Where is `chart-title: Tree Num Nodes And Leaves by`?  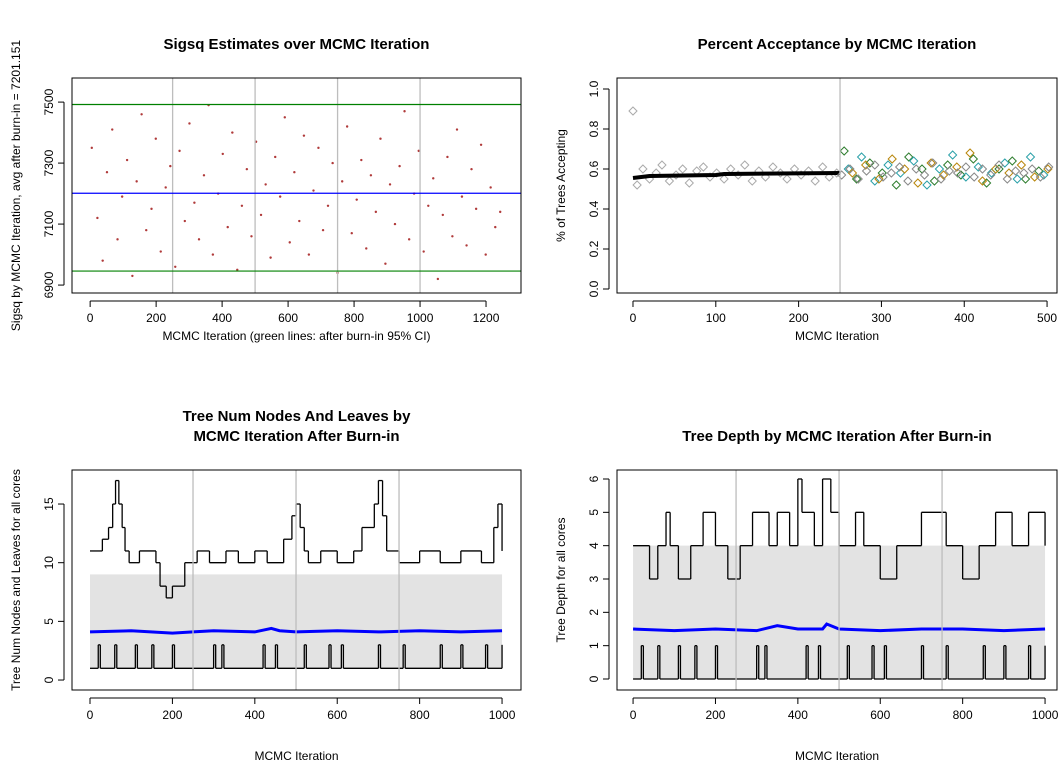
chart-title: Tree Num Nodes And Leaves by is located at coordinates (297, 416).